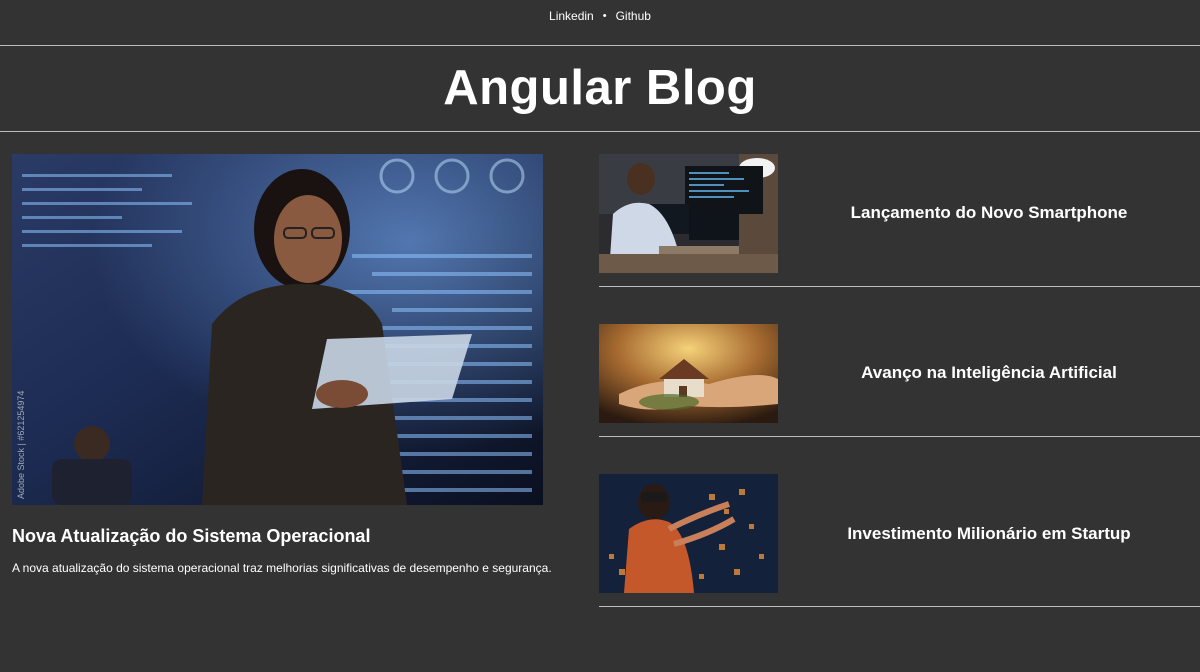  What do you see at coordinates (571, 16) in the screenshot?
I see `nav-link-linkedin: Linkedin` at bounding box center [571, 16].